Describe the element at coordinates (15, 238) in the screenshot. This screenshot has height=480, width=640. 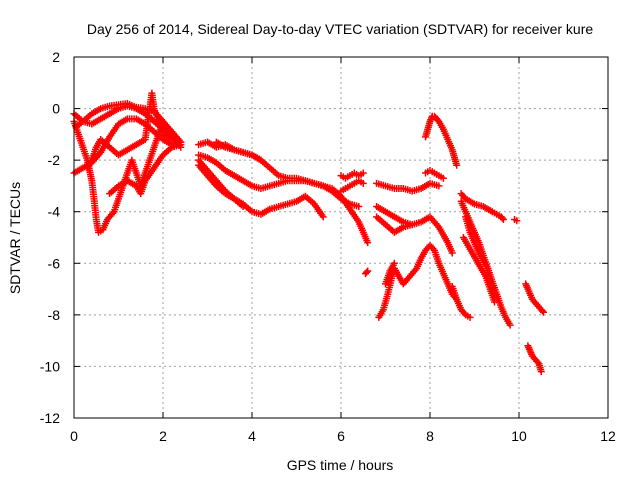
I see `y-axis-label: SDTVAR / TECUs` at that location.